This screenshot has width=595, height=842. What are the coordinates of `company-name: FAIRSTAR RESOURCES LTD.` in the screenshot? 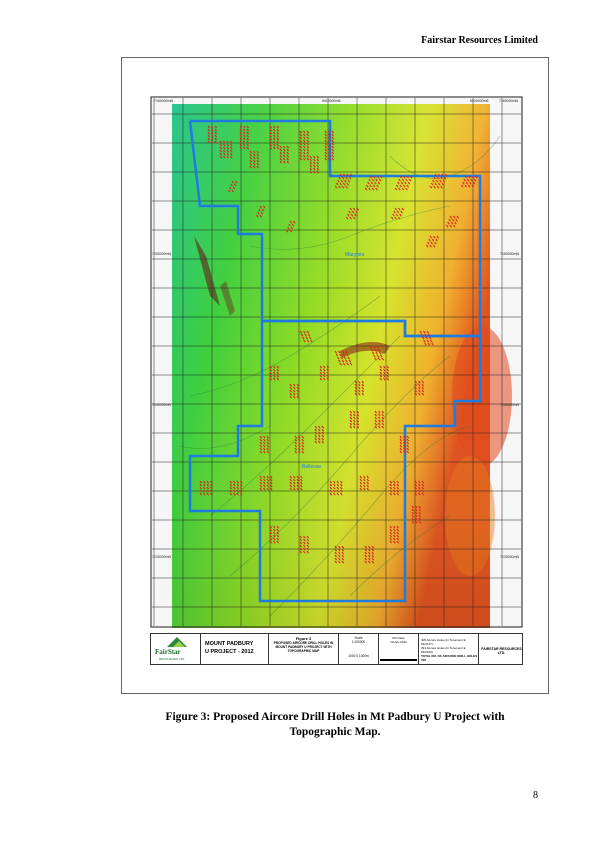 It's located at (501, 651).